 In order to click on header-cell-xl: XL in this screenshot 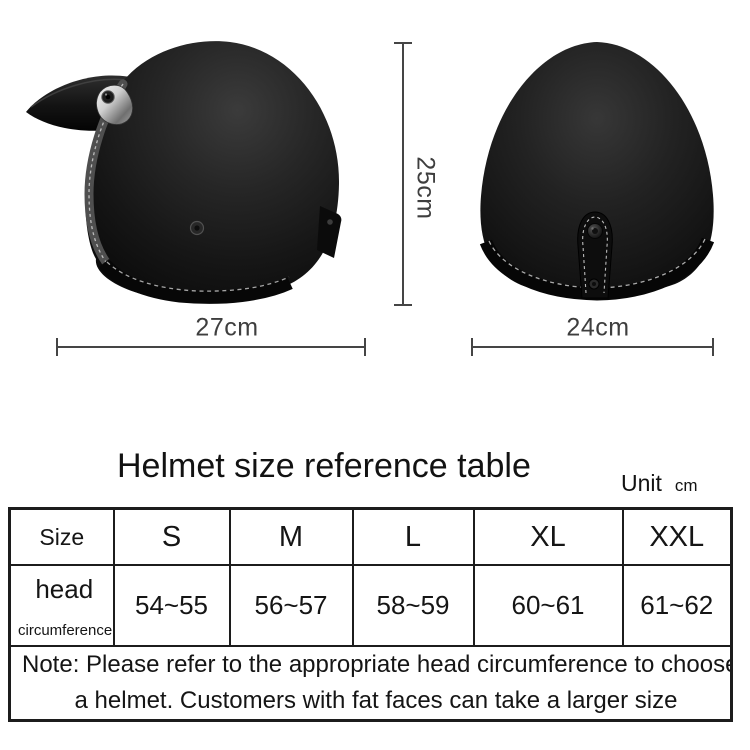, I will do `click(548, 536)`.